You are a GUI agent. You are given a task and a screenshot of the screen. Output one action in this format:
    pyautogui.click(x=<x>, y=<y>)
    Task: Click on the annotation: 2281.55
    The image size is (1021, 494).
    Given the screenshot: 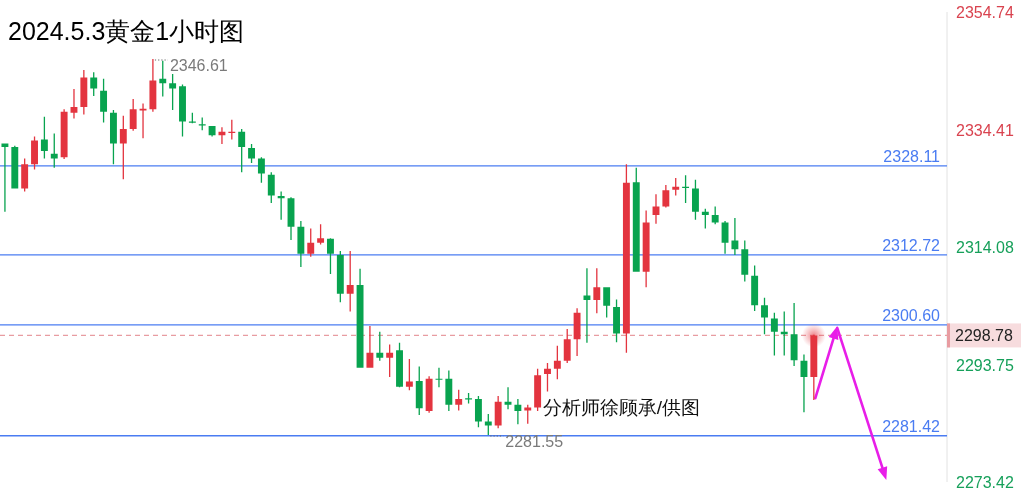 What is the action you would take?
    pyautogui.click(x=534, y=441)
    